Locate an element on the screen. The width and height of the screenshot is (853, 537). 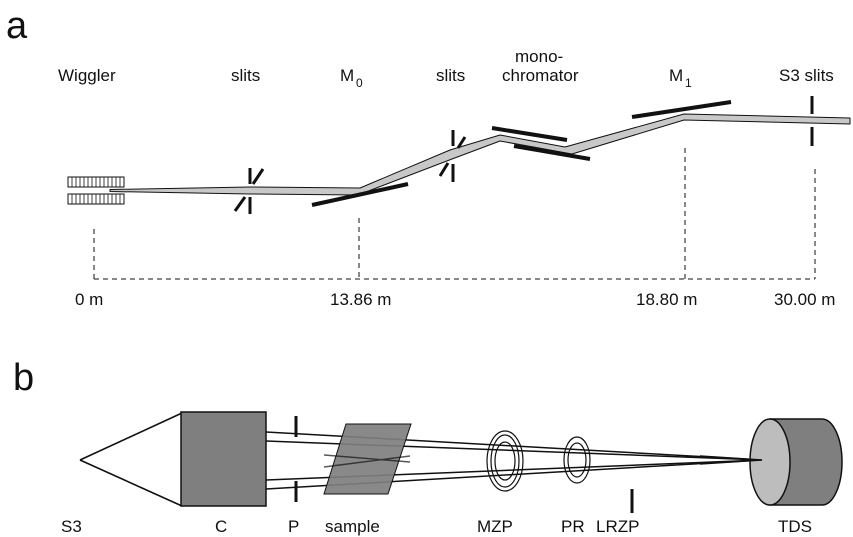
component-c-block is located at coordinates (223, 459).